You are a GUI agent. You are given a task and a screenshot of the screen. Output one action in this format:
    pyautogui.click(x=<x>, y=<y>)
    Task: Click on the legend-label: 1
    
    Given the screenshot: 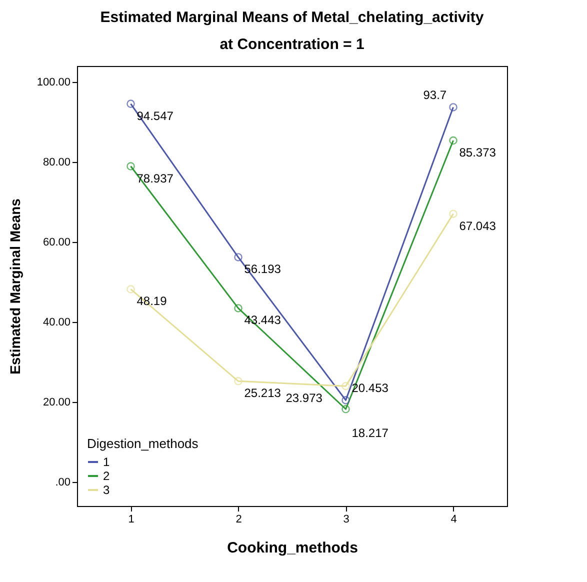 What is the action you would take?
    pyautogui.click(x=106, y=462)
    